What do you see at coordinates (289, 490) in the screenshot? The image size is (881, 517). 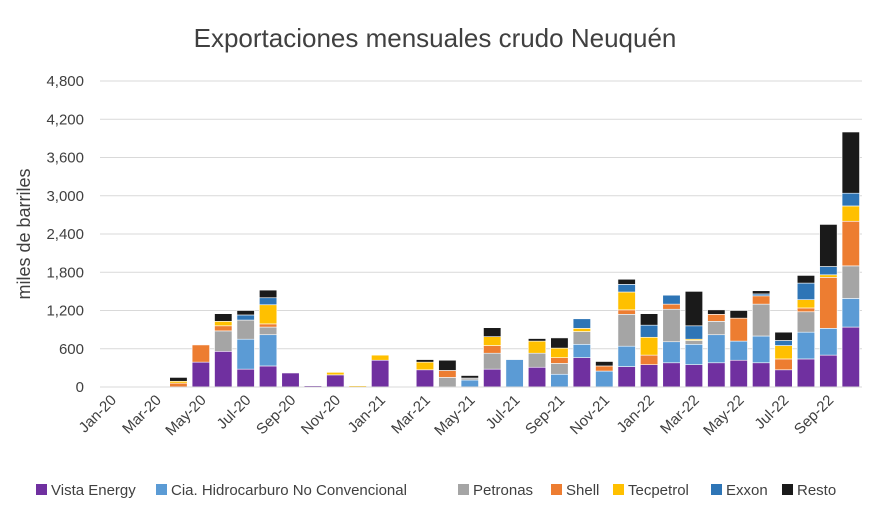 I see `legend-label: Cia. Hidrocarburo No Convencional` at bounding box center [289, 490].